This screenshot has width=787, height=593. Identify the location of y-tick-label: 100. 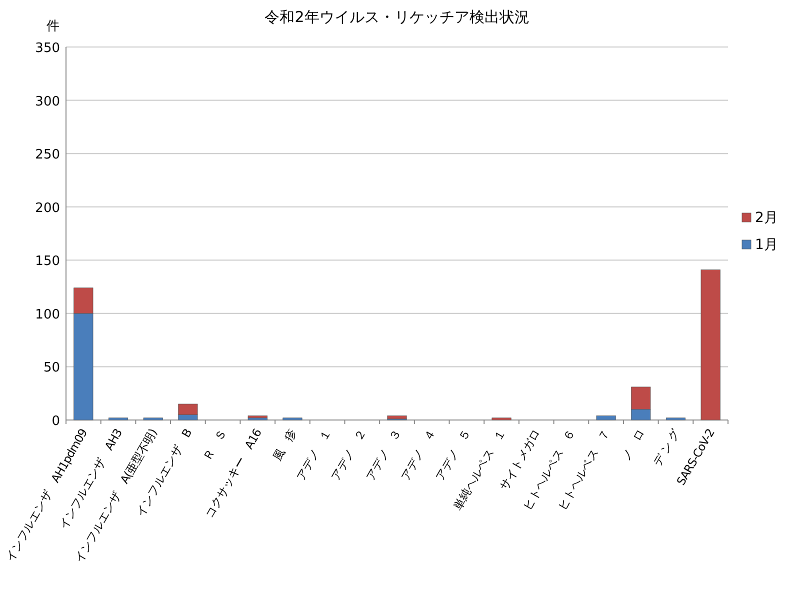
(47, 314).